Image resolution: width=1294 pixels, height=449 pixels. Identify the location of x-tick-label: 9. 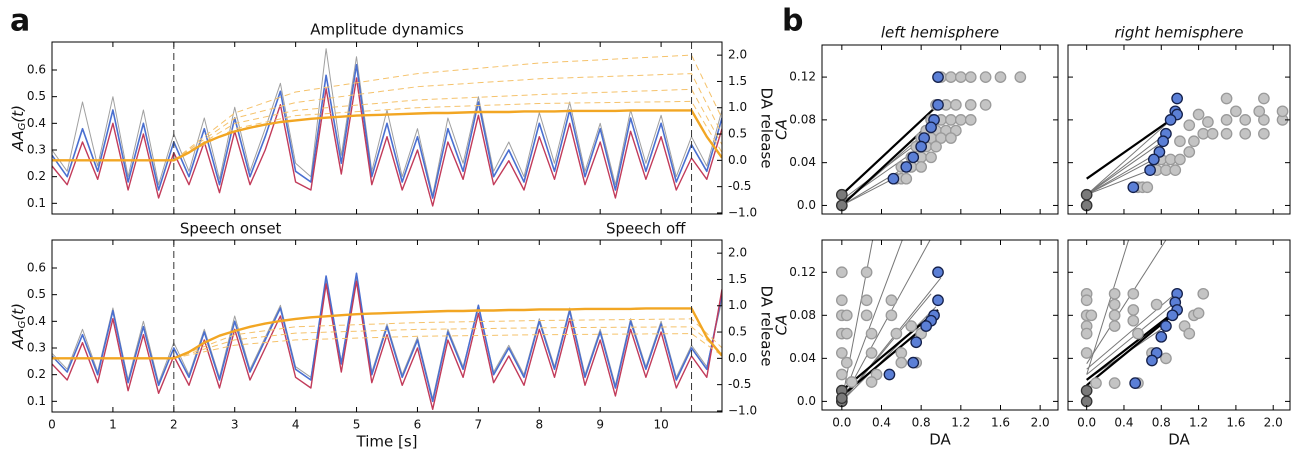
(600, 425).